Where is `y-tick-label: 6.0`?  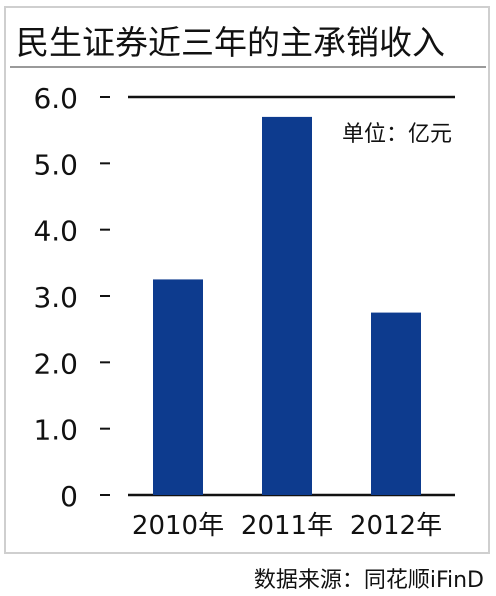
y-tick-label: 6.0 is located at coordinates (55, 98).